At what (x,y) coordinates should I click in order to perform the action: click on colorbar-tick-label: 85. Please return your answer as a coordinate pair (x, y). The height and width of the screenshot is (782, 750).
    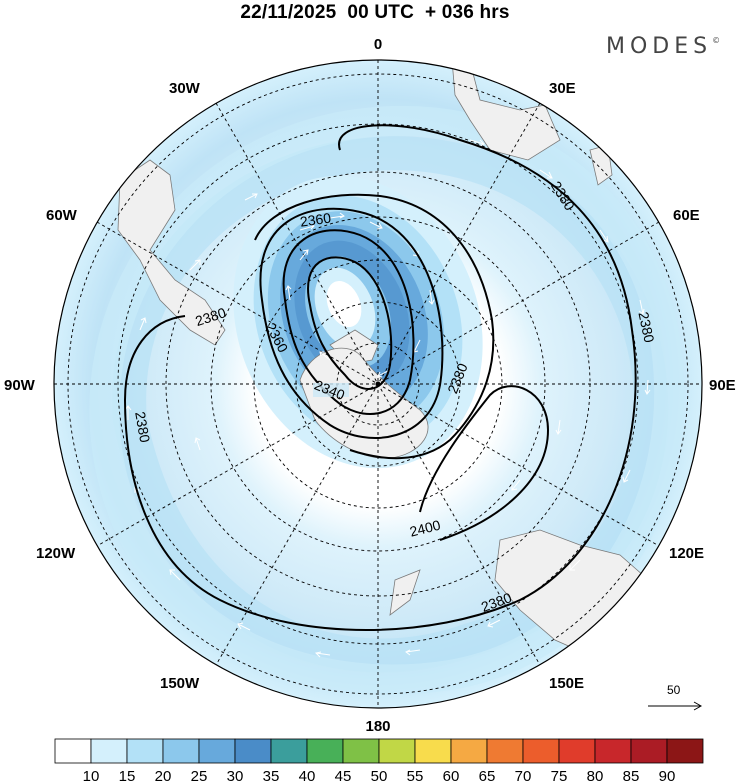
    Looking at the image, I should click on (631, 775).